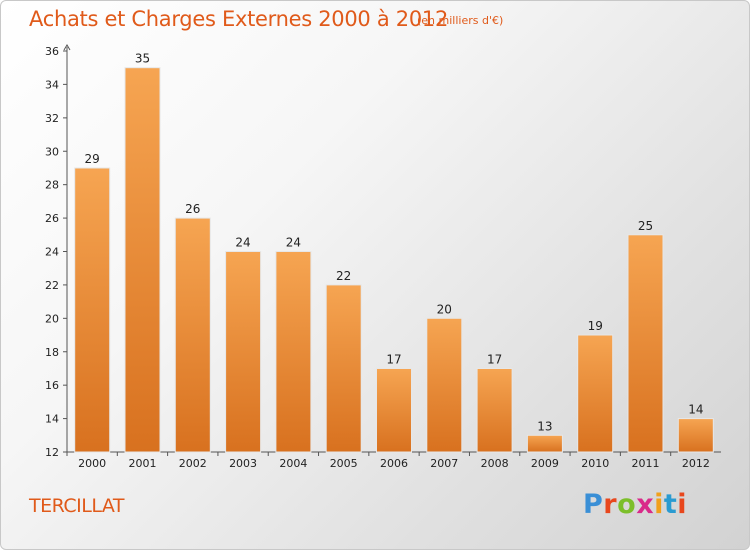  What do you see at coordinates (695, 410) in the screenshot?
I see `bar-value-label: 14` at bounding box center [695, 410].